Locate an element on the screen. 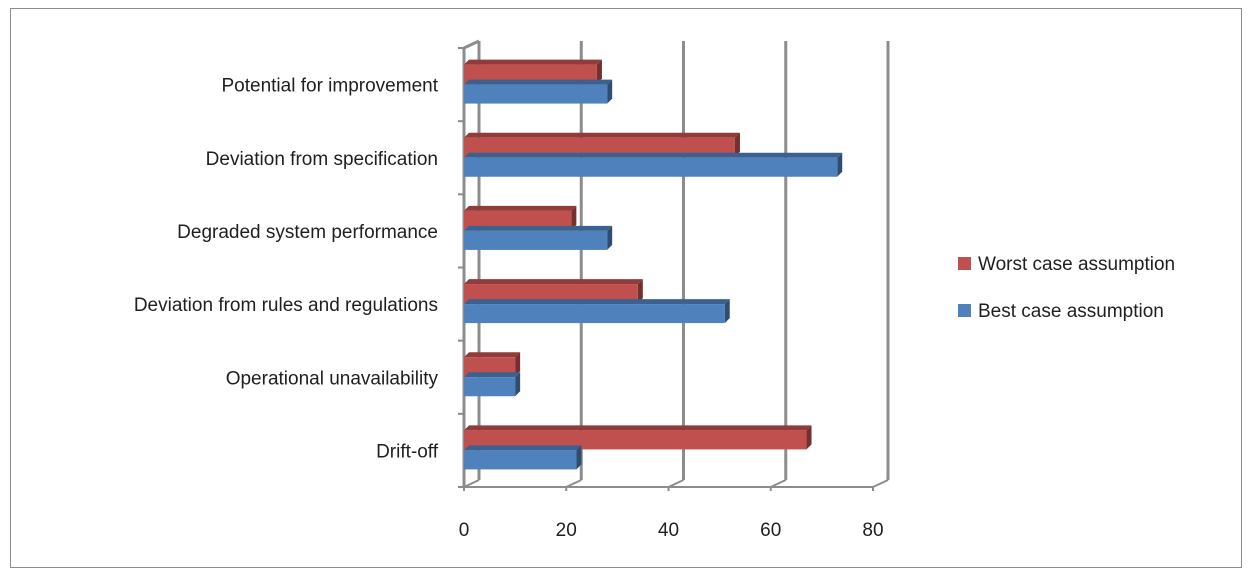  x-tick-label: 60 is located at coordinates (770, 530).